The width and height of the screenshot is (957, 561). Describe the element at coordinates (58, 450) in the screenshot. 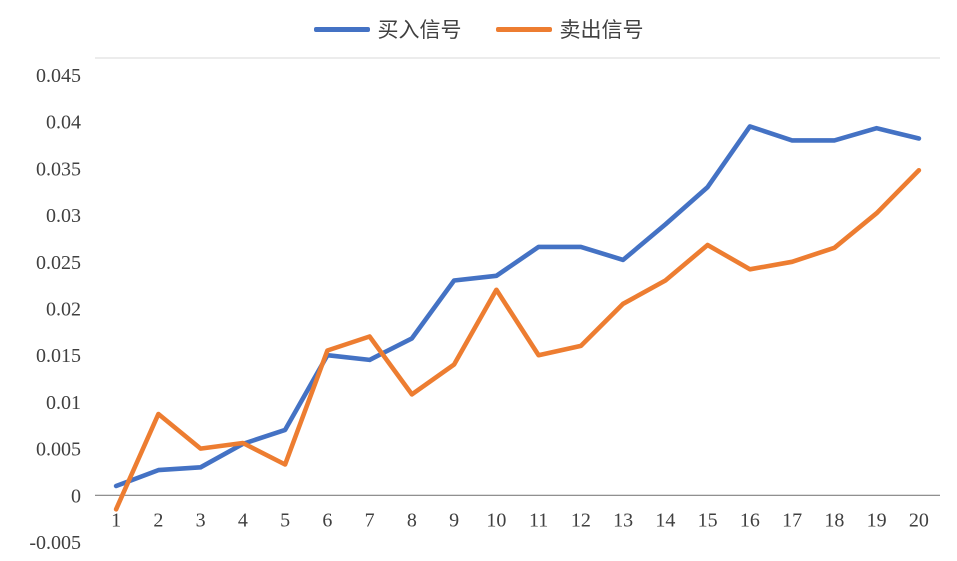

I see `y-tick-label: 0.005` at that location.